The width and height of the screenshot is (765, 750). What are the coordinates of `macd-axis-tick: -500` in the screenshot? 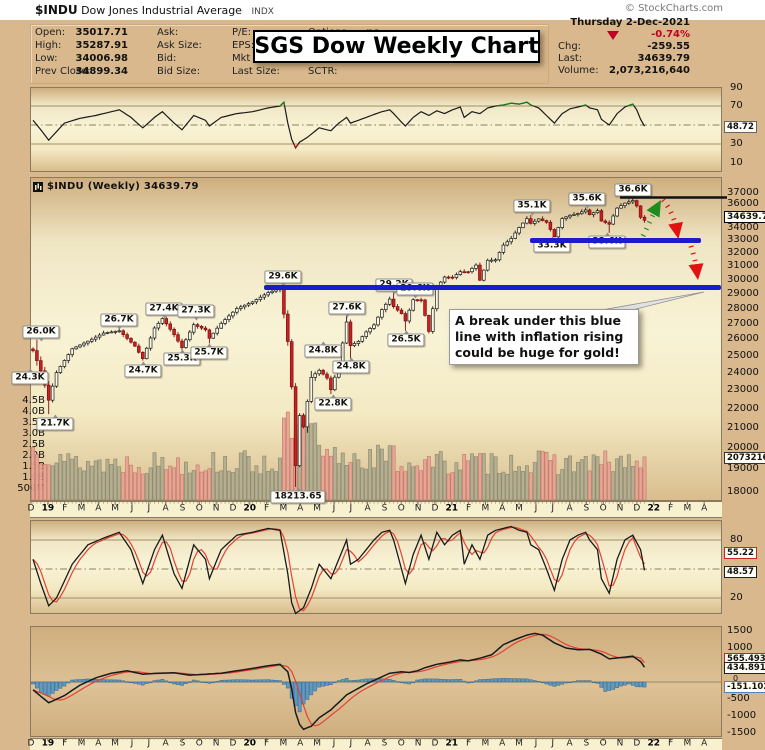 It's located at (738, 698).